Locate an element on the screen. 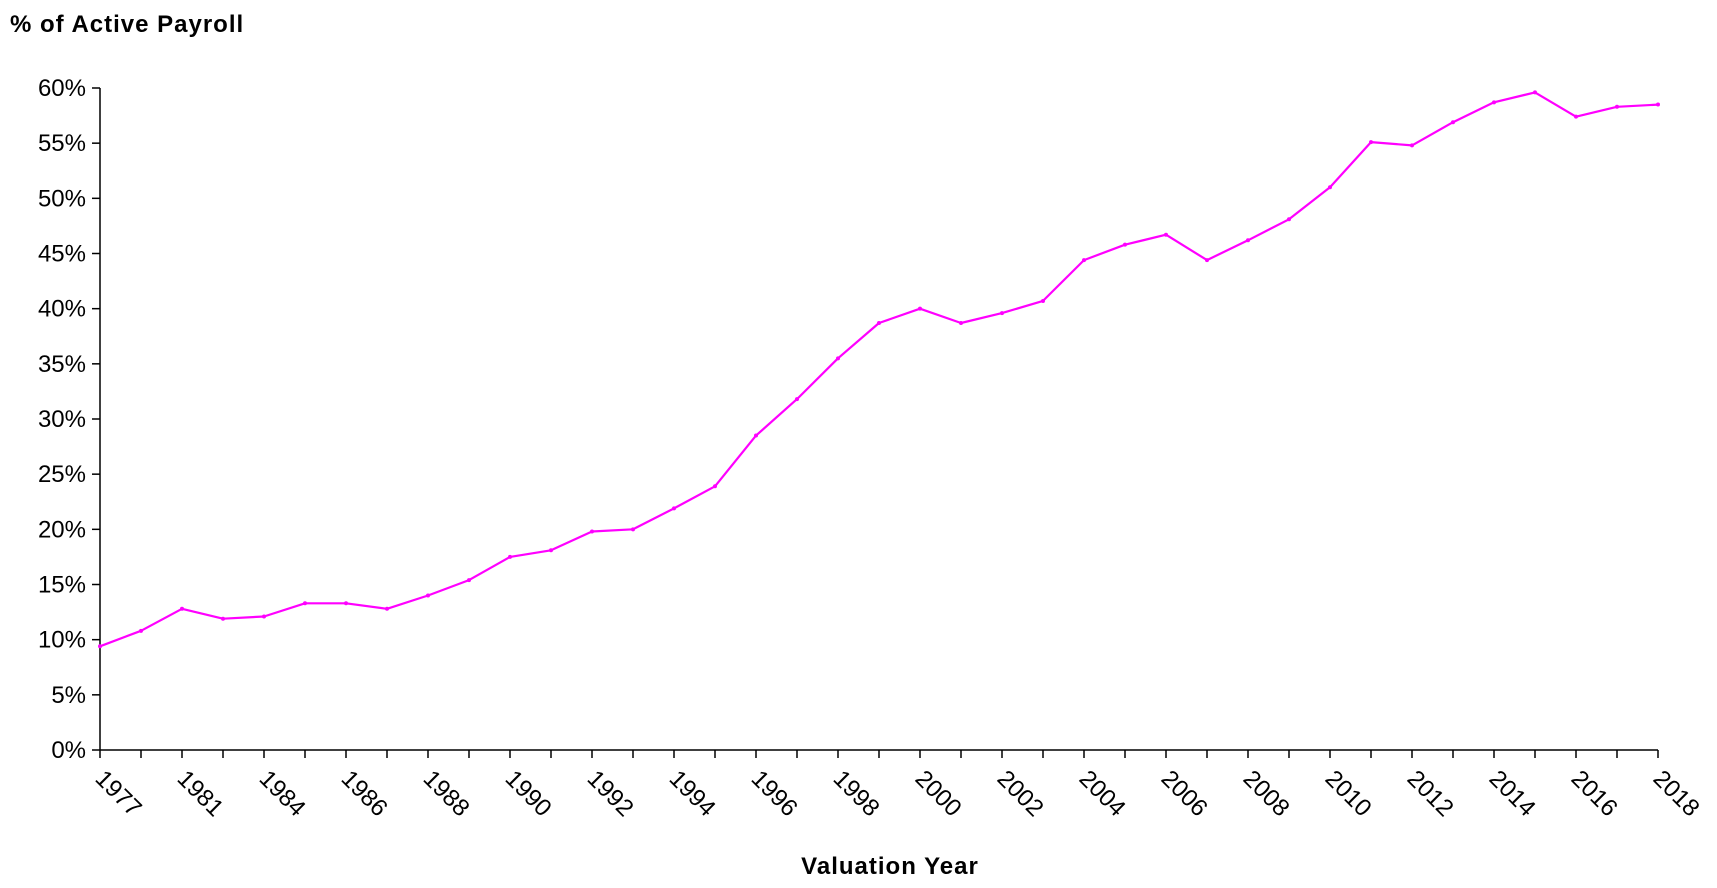 This screenshot has width=1717, height=888. x-tick-label: 2006 is located at coordinates (1184, 793).